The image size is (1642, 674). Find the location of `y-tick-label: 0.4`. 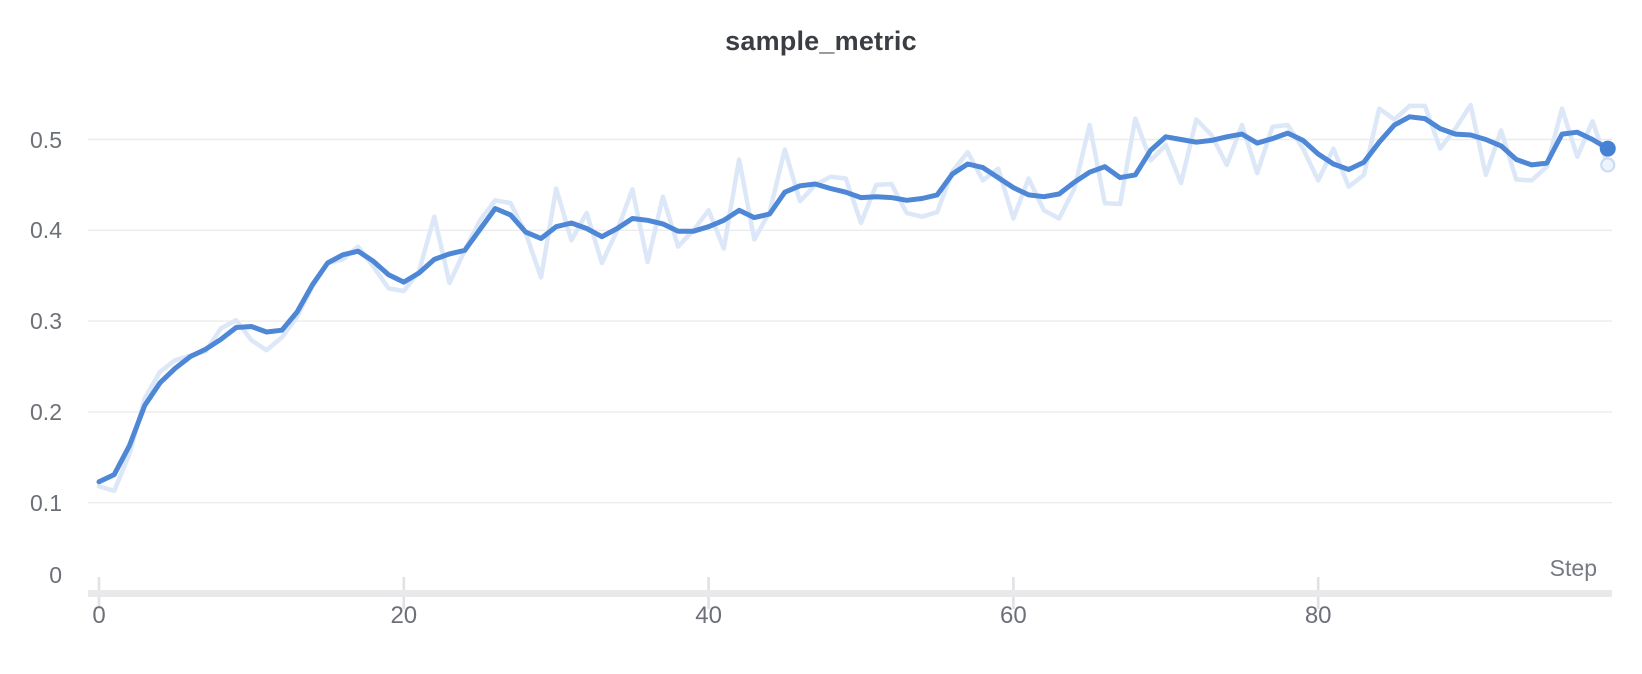

y-tick-label: 0.4 is located at coordinates (46, 230).